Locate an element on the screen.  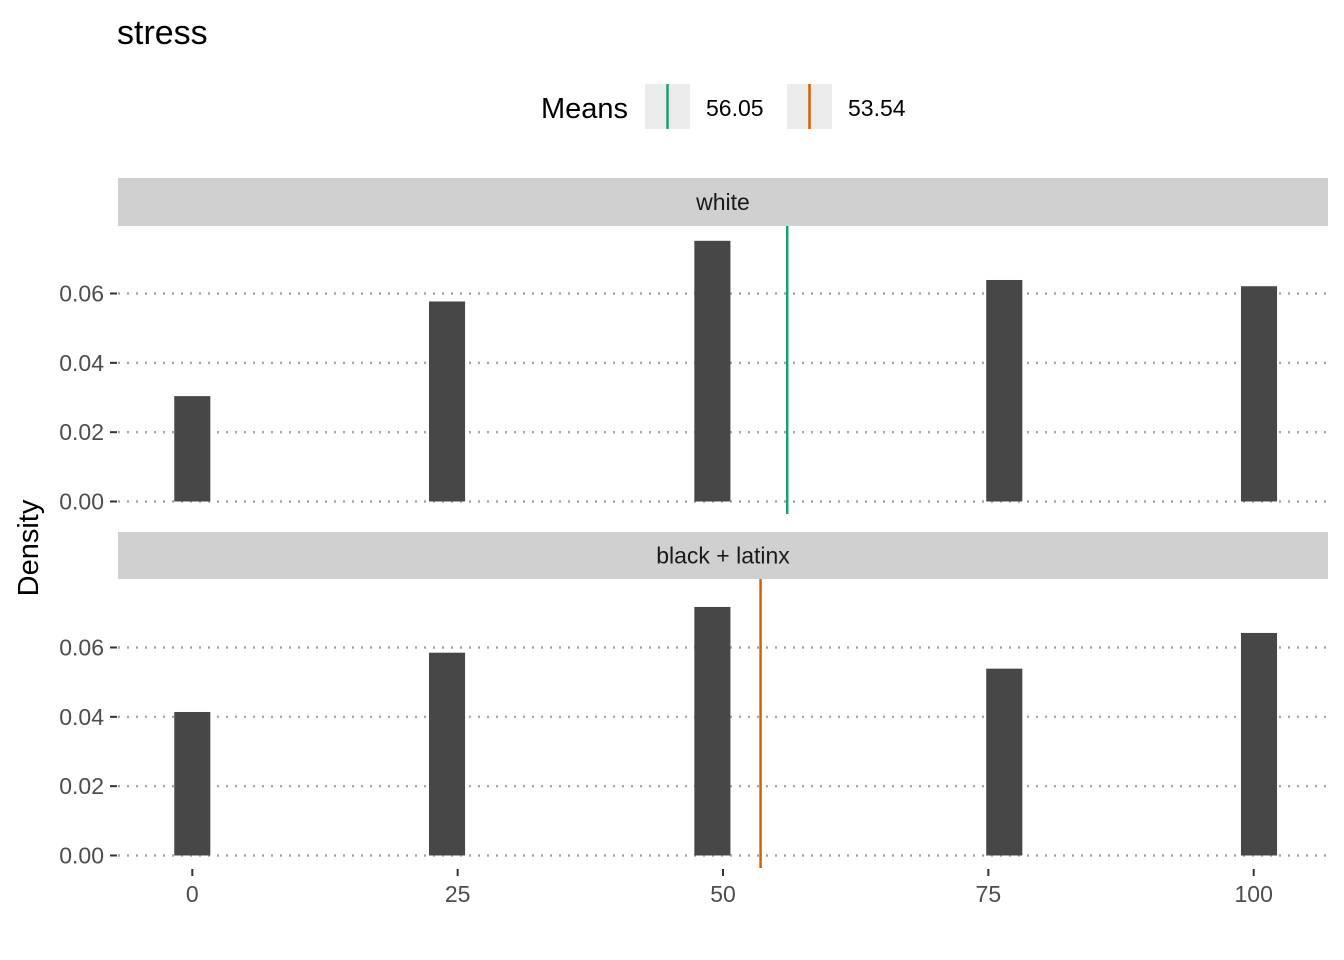
legend-title: Means is located at coordinates (584, 109).